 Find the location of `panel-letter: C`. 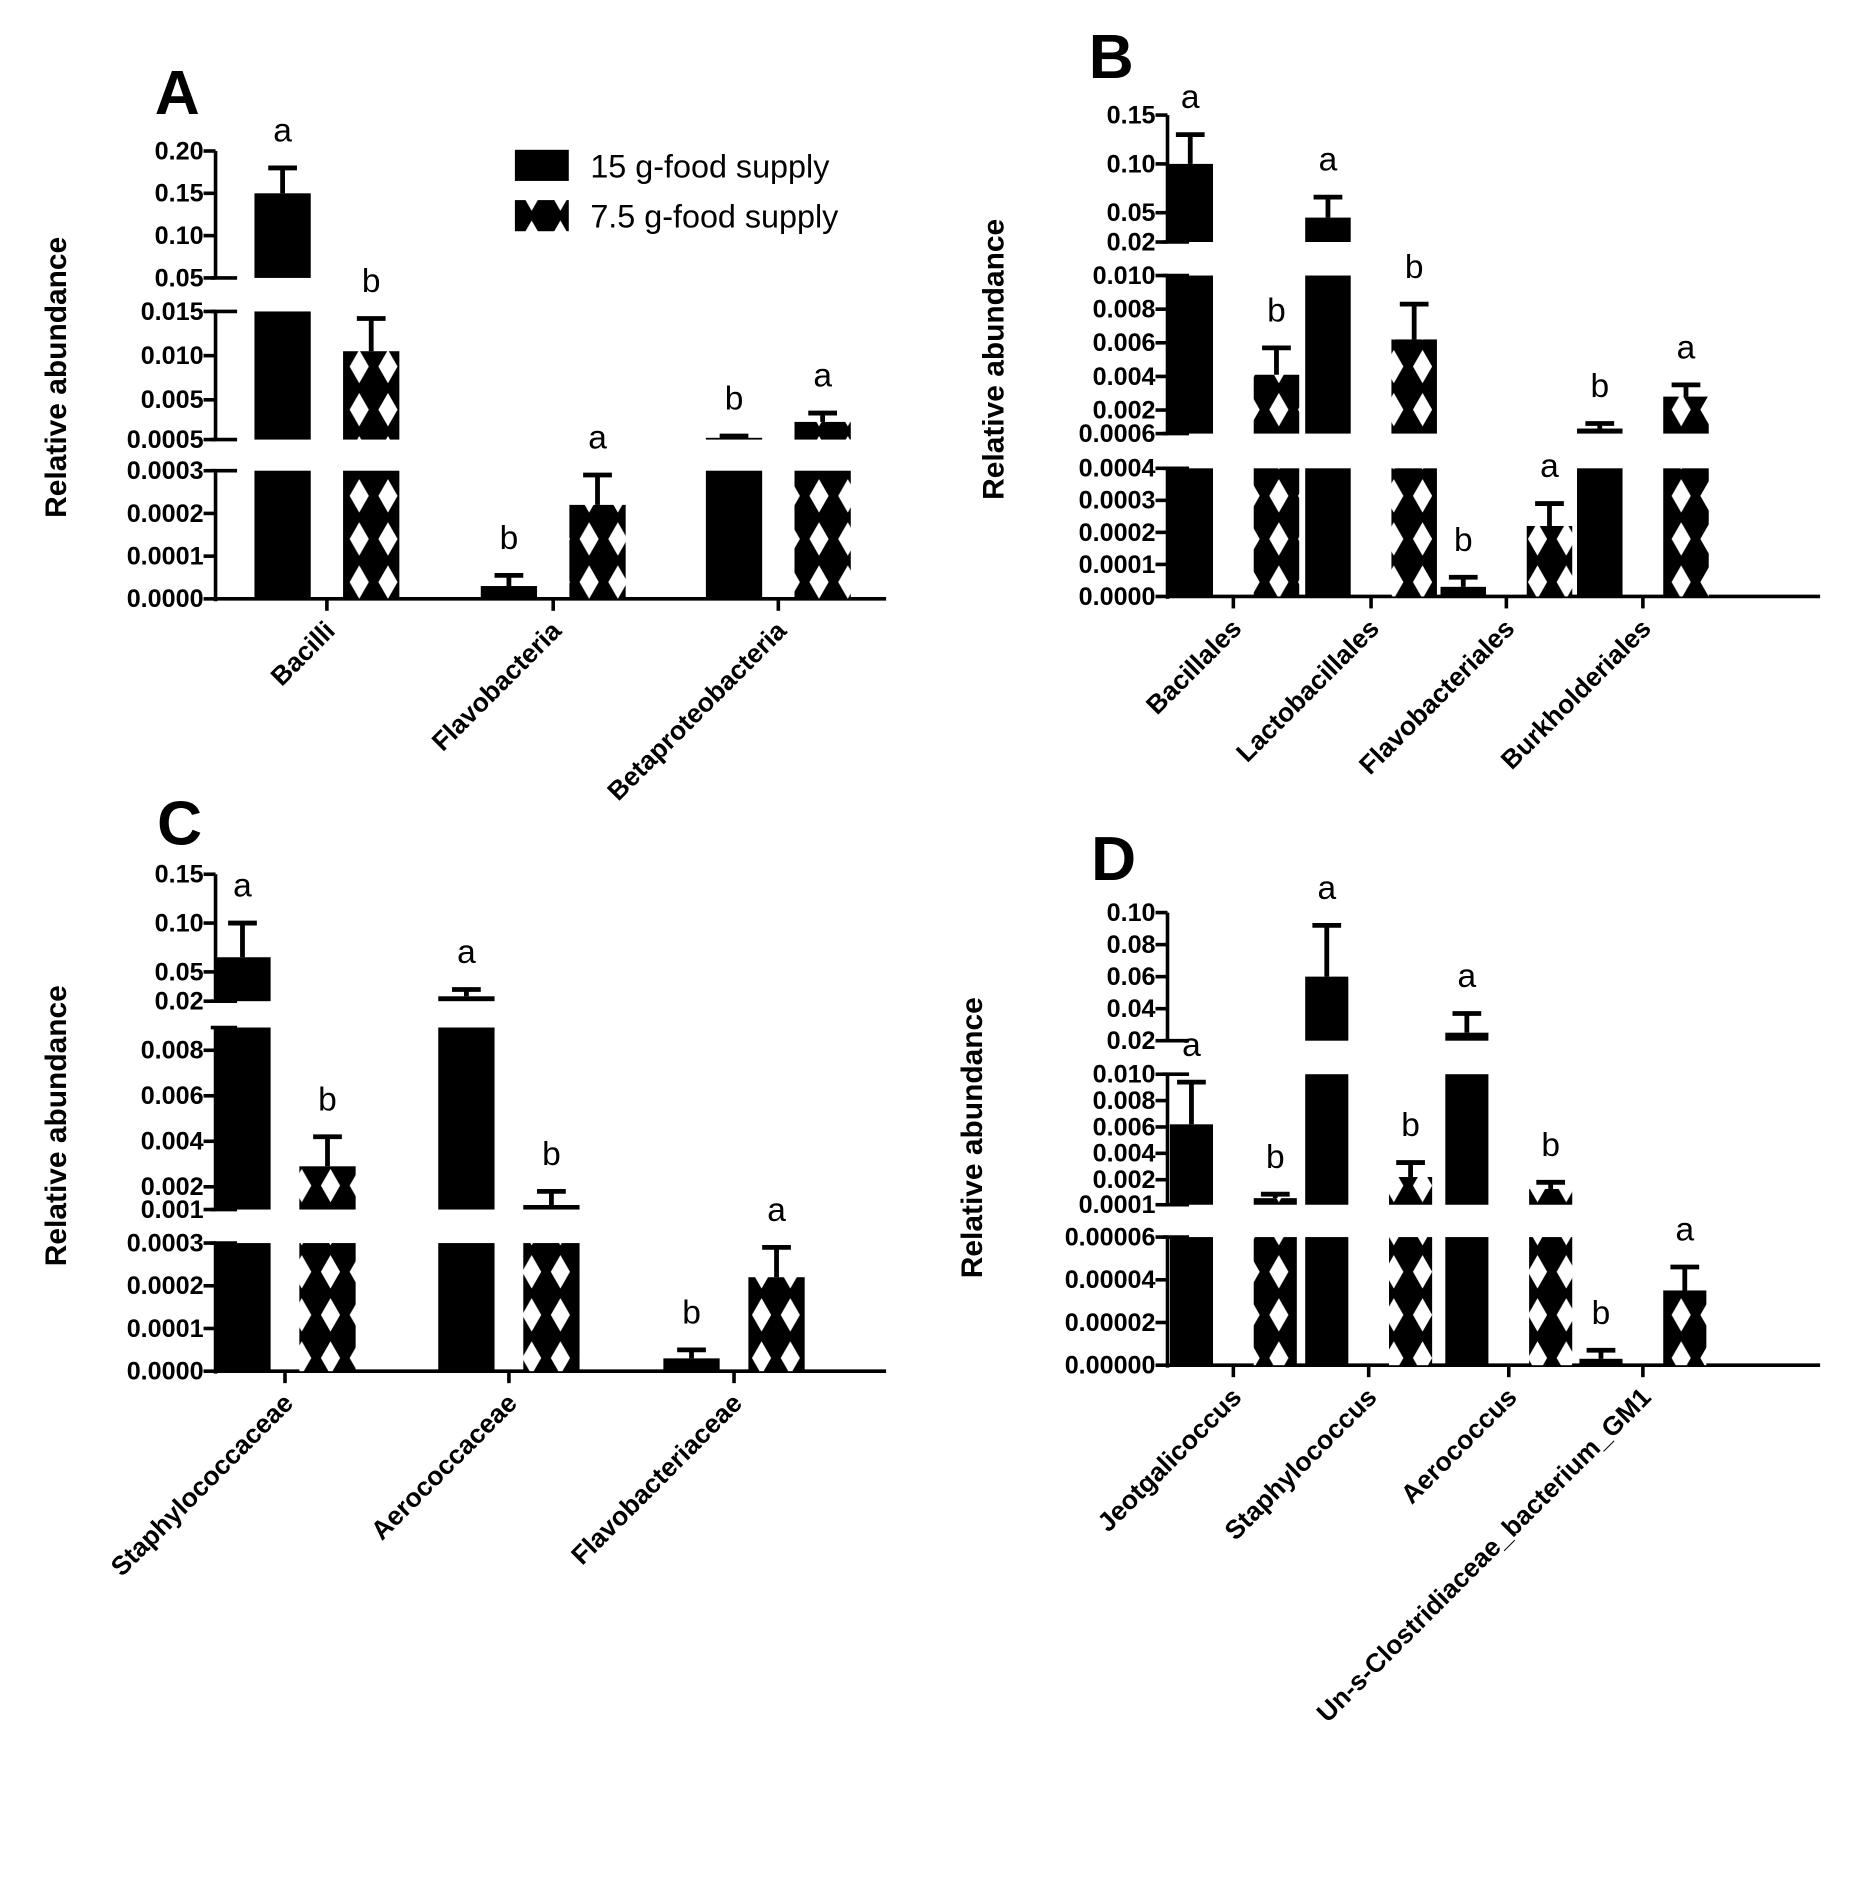

panel-letter: C is located at coordinates (179, 823).